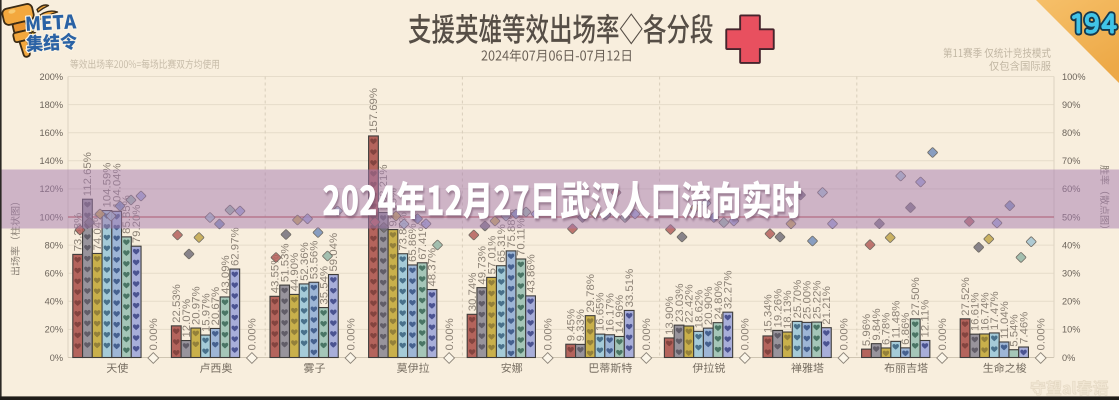 The width and height of the screenshot is (1119, 400). I want to click on svg-text: 18.13%, so click(788, 309).